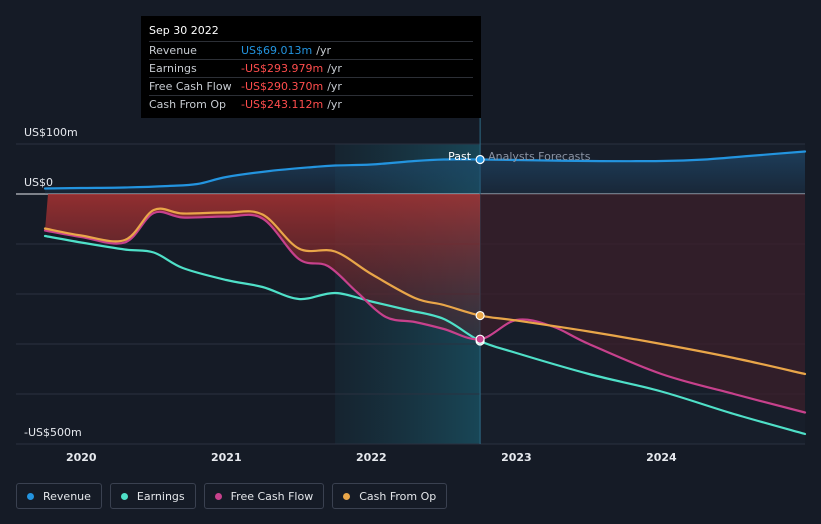 The image size is (821, 524). What do you see at coordinates (539, 156) in the screenshot?
I see `forecast-label: Analysts Forecasts` at bounding box center [539, 156].